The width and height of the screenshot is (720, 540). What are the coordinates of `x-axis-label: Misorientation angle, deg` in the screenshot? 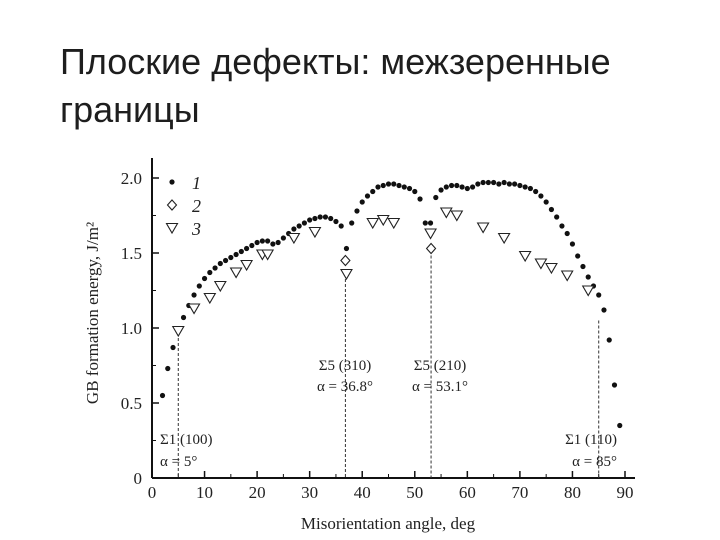 It's located at (388, 523).